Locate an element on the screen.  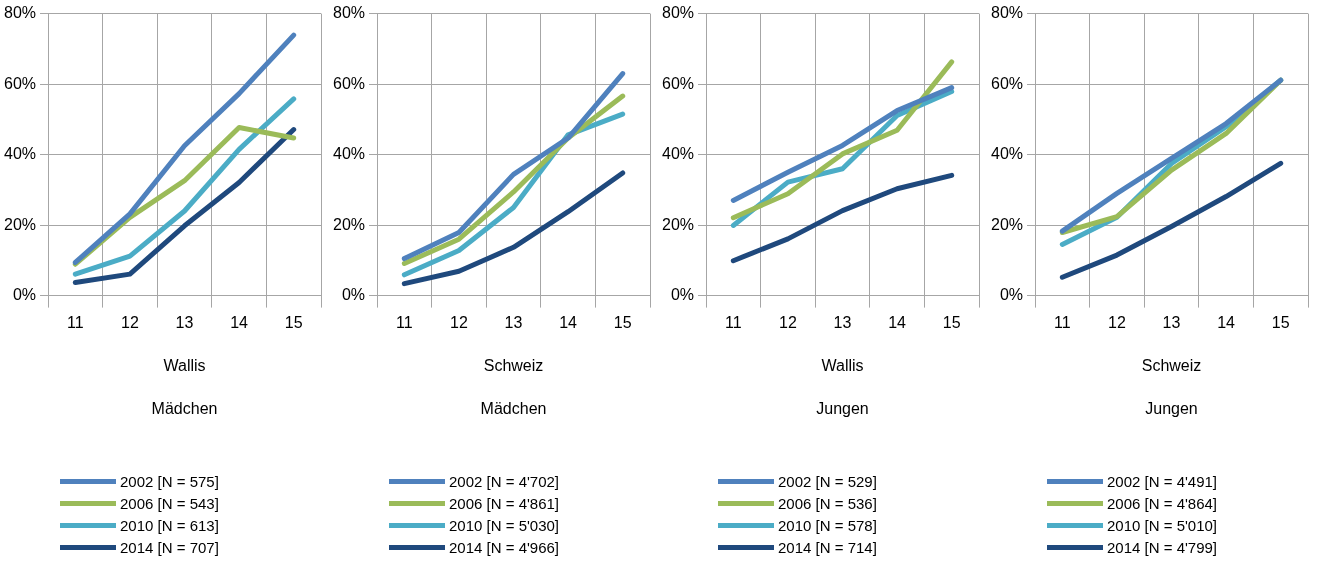
legend-label: 2014 [N = 4'799] is located at coordinates (1162, 547).